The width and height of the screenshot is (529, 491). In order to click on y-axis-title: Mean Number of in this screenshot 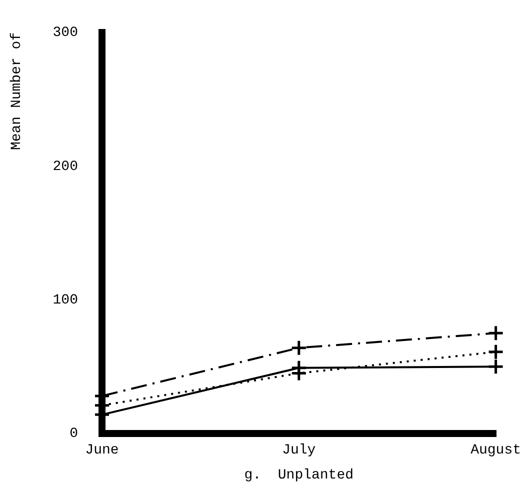, I will do `click(17, 91)`.